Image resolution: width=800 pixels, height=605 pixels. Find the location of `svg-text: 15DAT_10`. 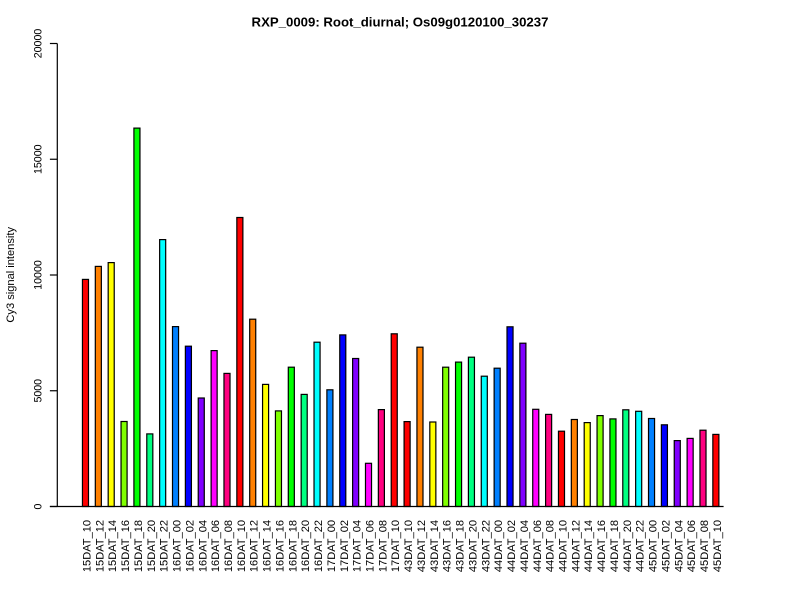

svg-text: 15DAT_10 is located at coordinates (87, 546).